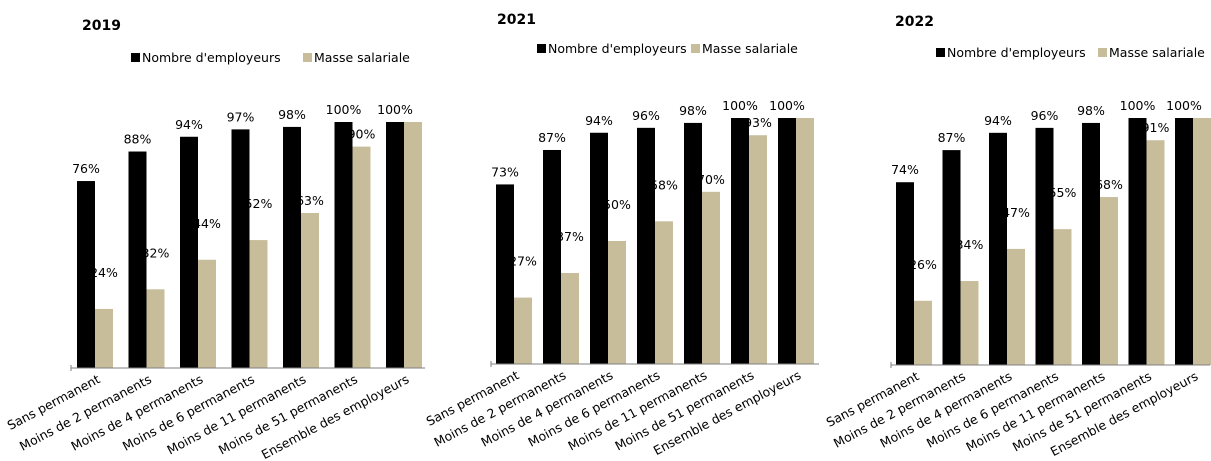 The image size is (1211, 461). Describe the element at coordinates (86, 168) in the screenshot. I see `data-label: 76%` at that location.